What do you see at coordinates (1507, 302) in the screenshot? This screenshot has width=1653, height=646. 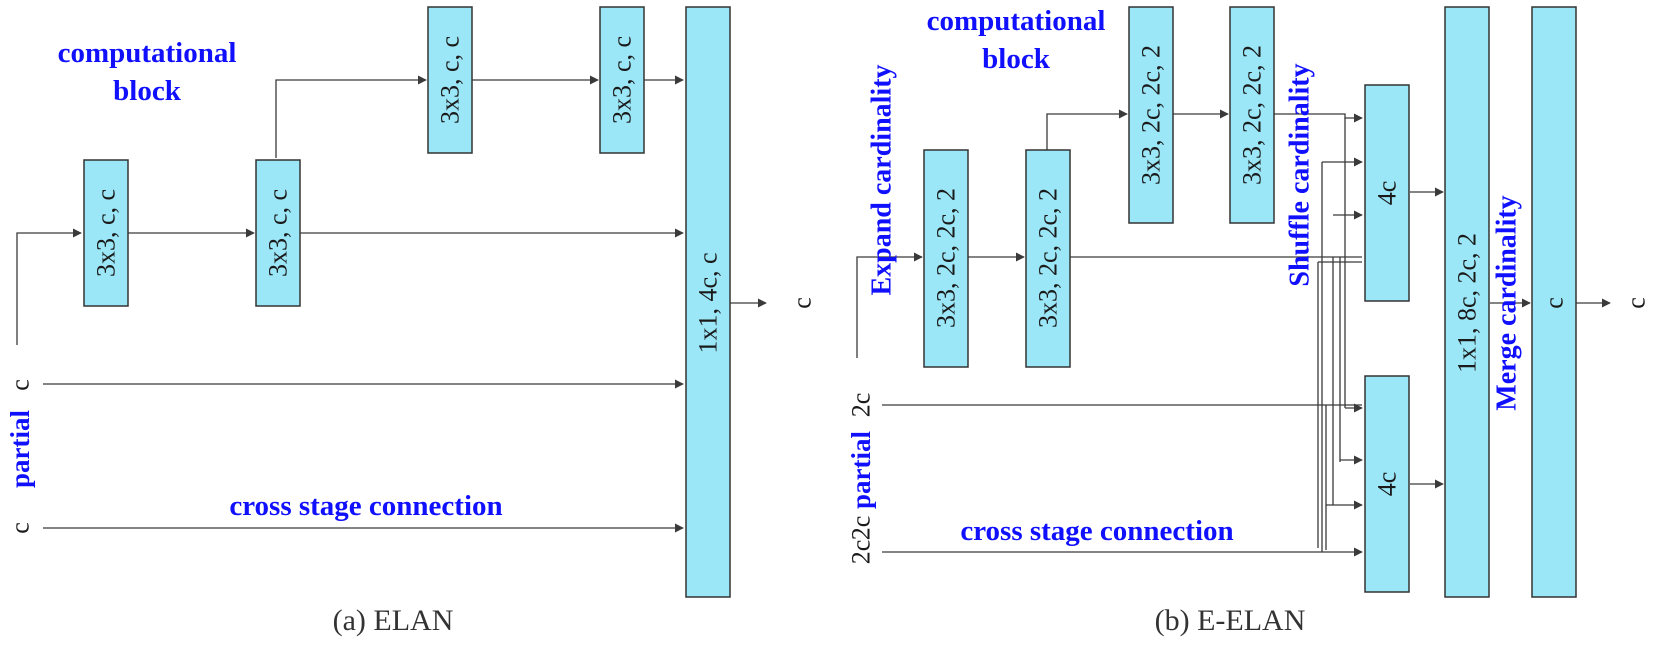 I see `eelan-merge-cardinality-label: Merge cardinality` at bounding box center [1507, 302].